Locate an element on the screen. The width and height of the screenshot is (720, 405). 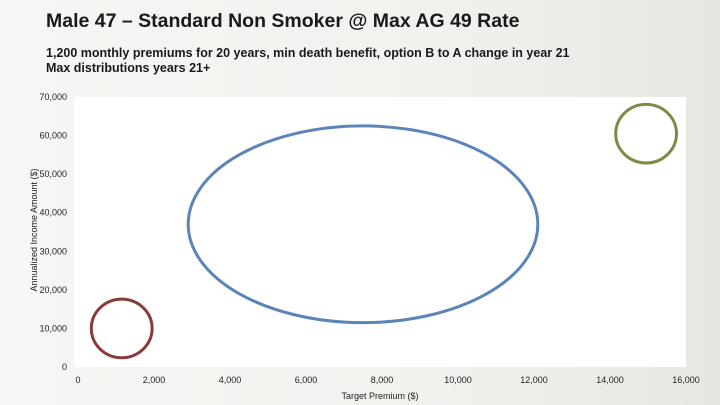
x-tick-label: 0 is located at coordinates (77, 380).